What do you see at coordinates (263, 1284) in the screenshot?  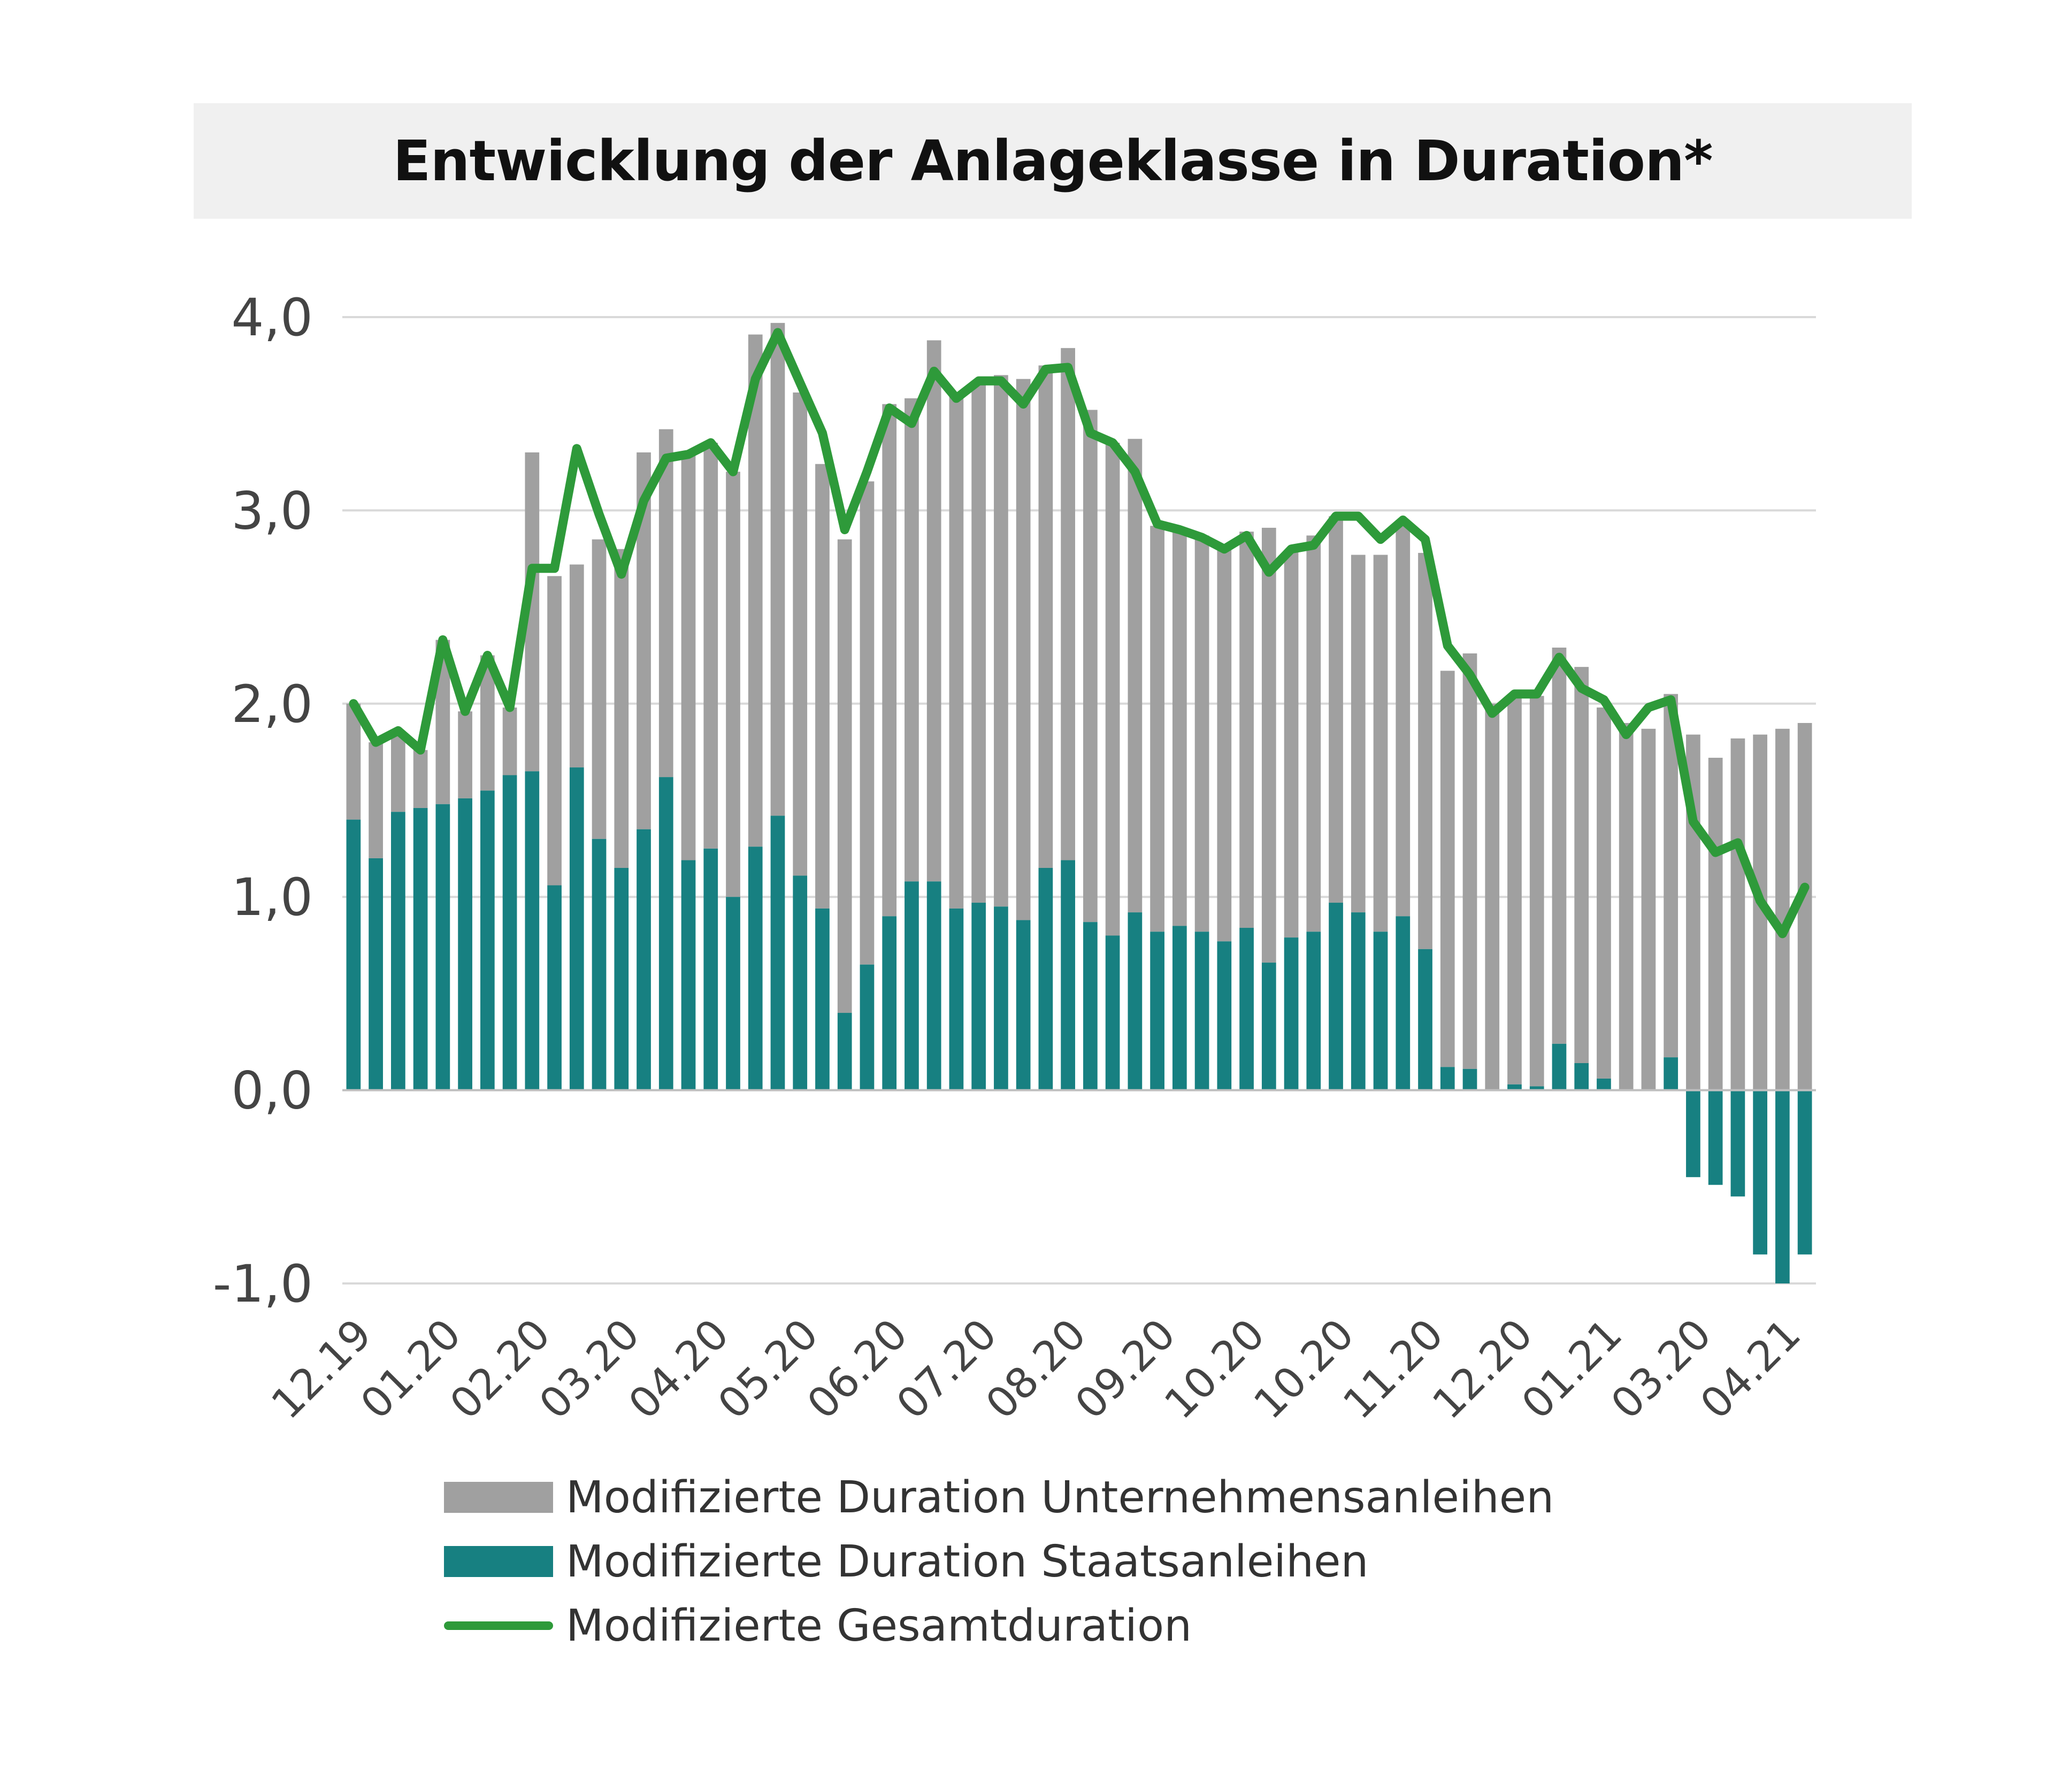 I see `y-tick-label: -1,0` at bounding box center [263, 1284].